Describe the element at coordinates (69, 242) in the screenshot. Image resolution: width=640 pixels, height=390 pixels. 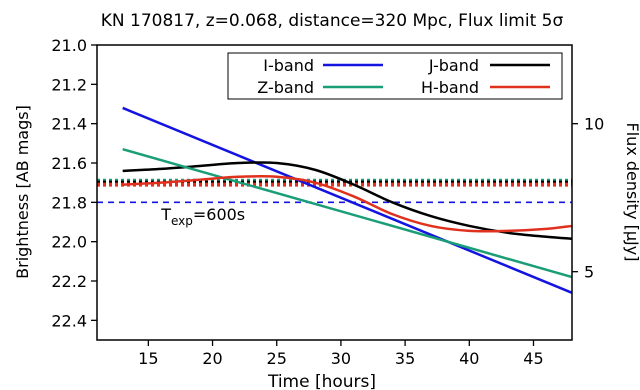
I see `y-tick-label: 22.0` at that location.